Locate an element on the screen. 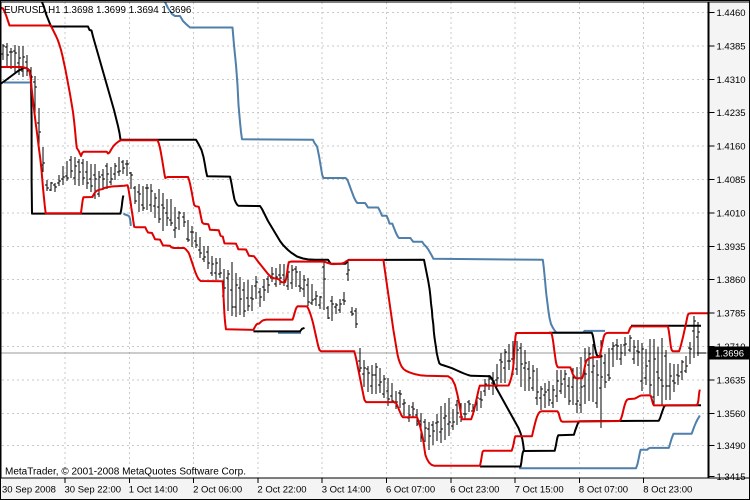  svg-text: 1.4010 is located at coordinates (731, 213).